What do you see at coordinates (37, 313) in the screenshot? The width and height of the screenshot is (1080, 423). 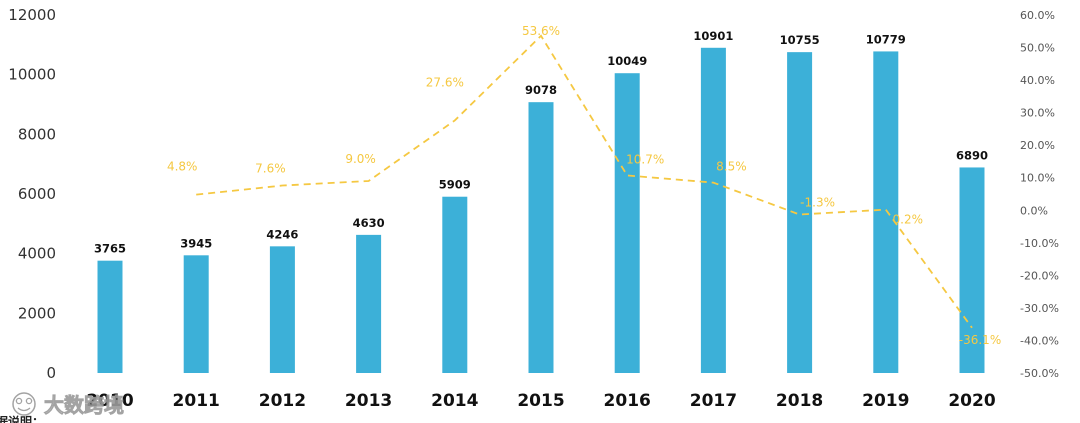 I see `y-tick-label: 2000` at bounding box center [37, 313].